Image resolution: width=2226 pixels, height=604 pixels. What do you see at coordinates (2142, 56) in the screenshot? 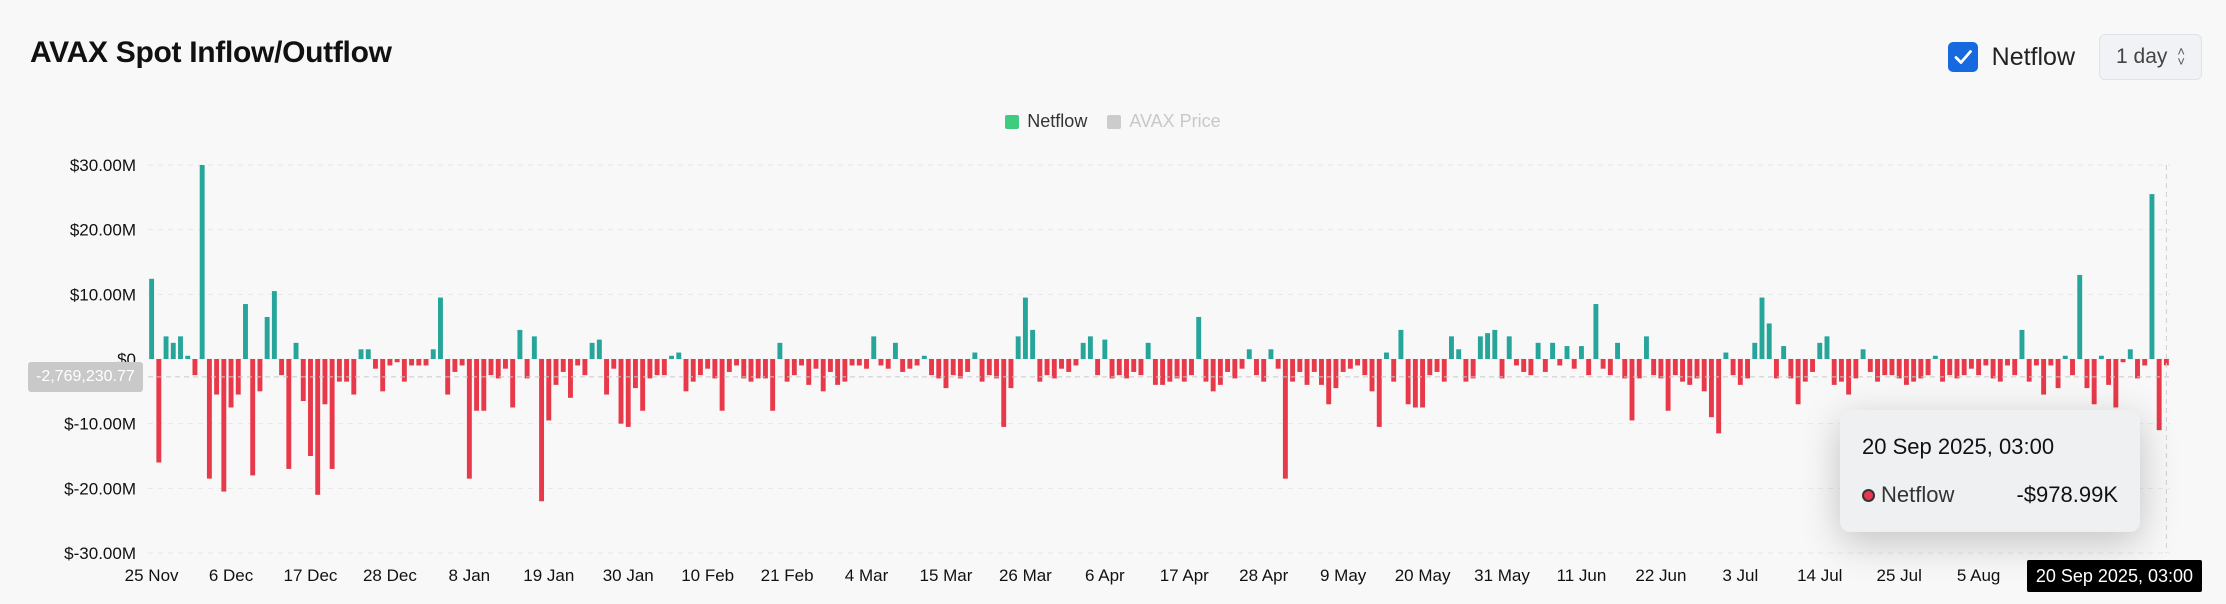
I see `interval-select-value: 1 day` at bounding box center [2142, 56].